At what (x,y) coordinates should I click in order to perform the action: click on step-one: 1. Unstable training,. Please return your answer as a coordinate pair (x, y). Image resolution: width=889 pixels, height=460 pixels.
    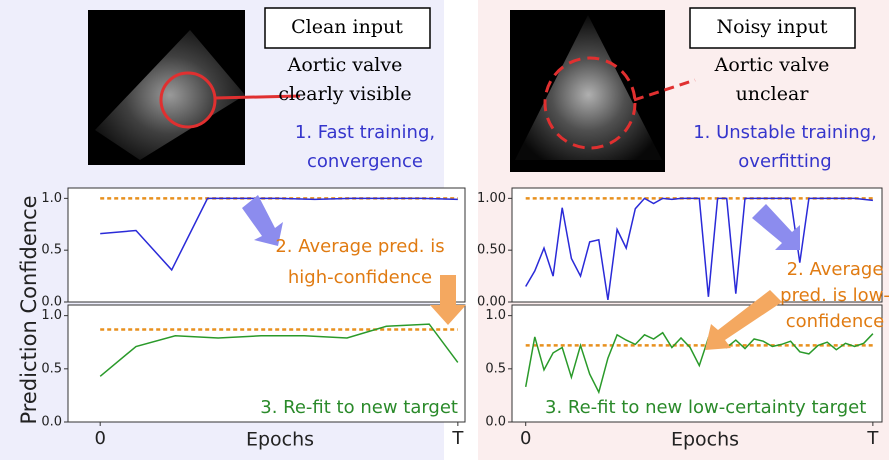
    Looking at the image, I should click on (785, 132).